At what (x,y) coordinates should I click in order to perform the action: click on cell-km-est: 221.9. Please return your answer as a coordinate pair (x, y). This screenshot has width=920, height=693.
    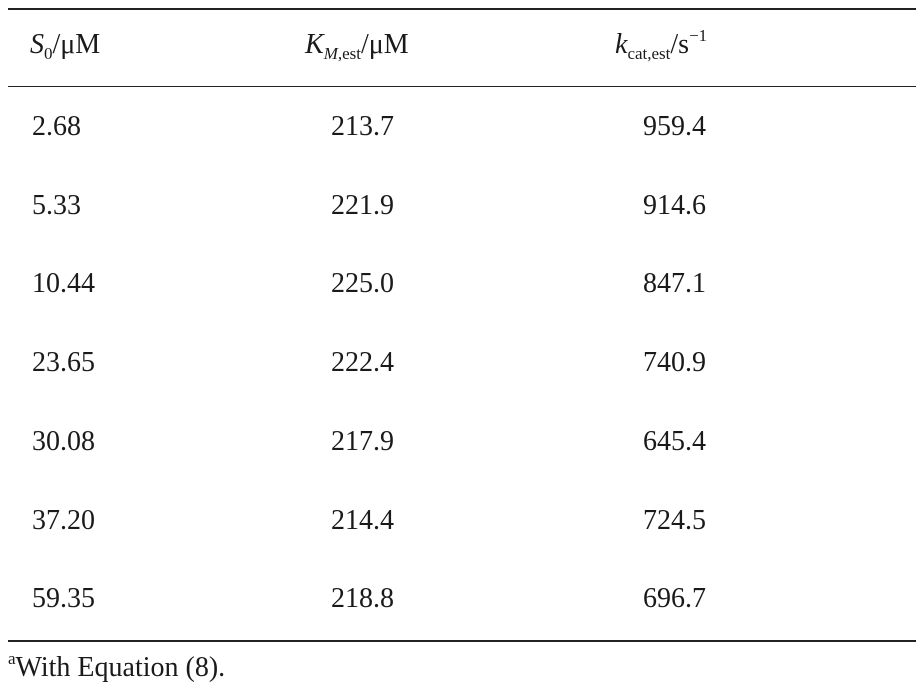
    Looking at the image, I should click on (362, 205).